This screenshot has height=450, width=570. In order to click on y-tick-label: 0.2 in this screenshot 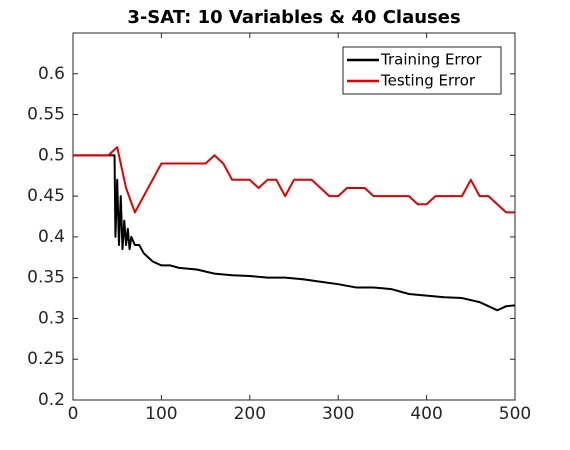, I will do `click(51, 400)`.